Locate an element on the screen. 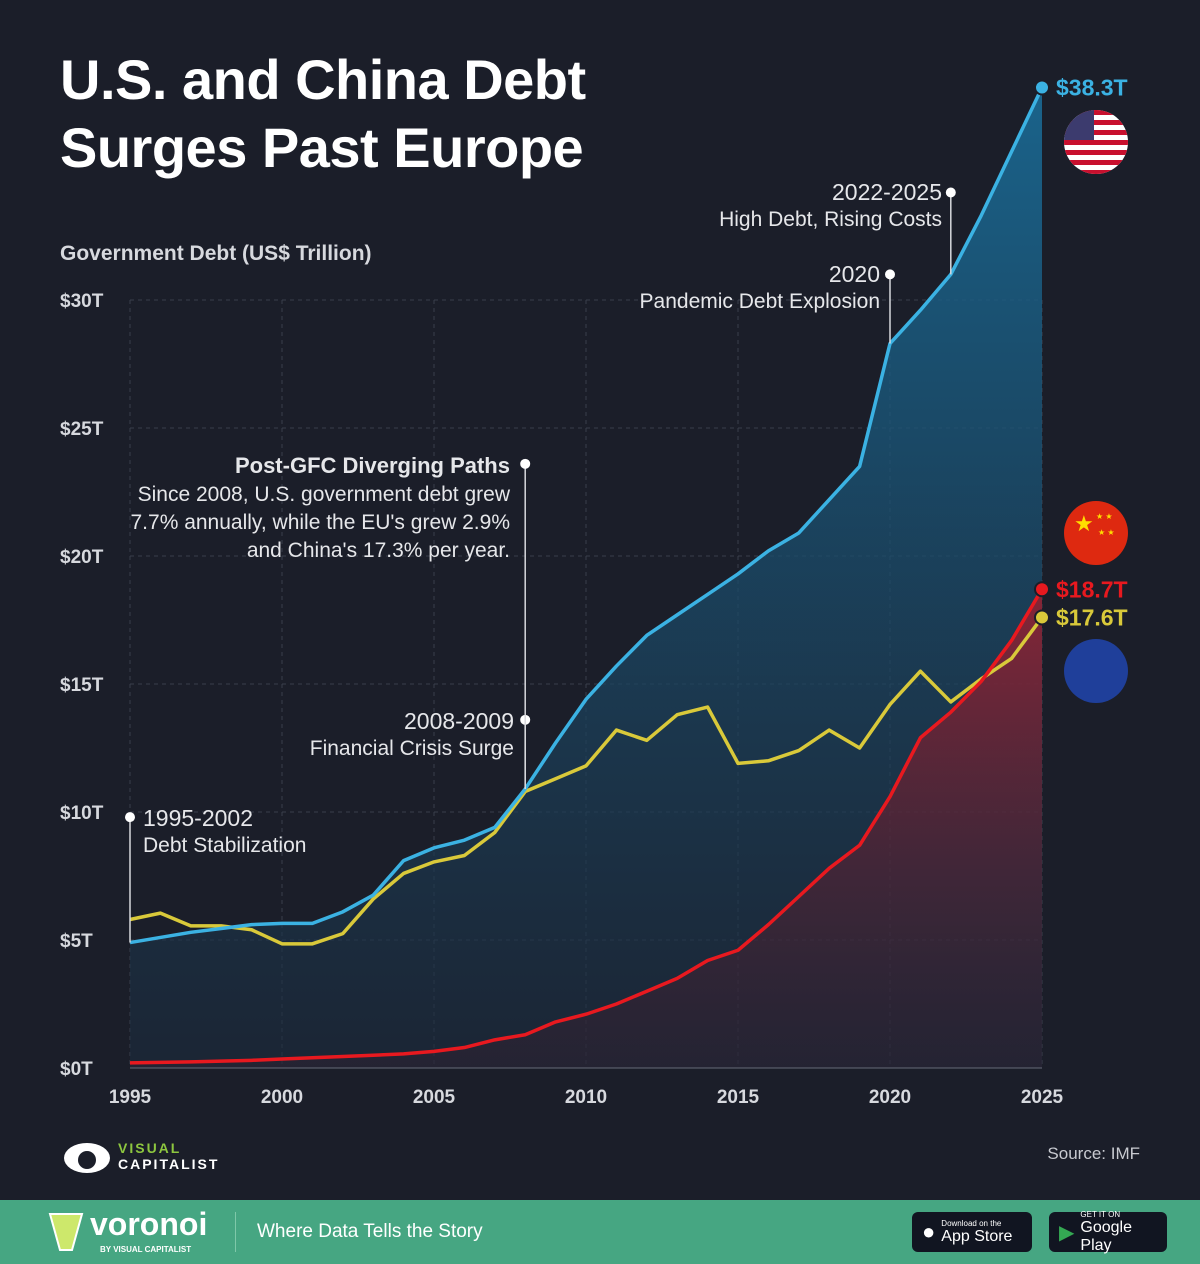 The height and width of the screenshot is (1264, 1200). end-value-label: $18.7T is located at coordinates (1092, 589).